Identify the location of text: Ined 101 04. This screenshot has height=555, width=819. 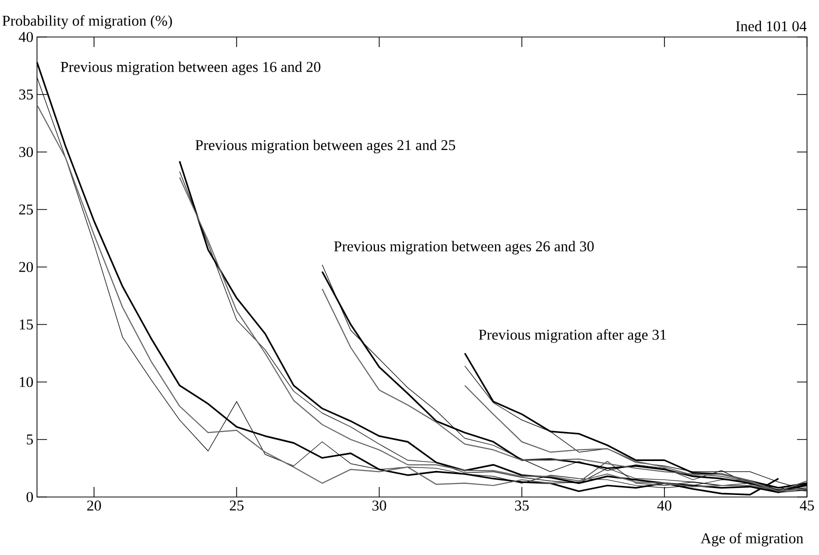
(771, 26).